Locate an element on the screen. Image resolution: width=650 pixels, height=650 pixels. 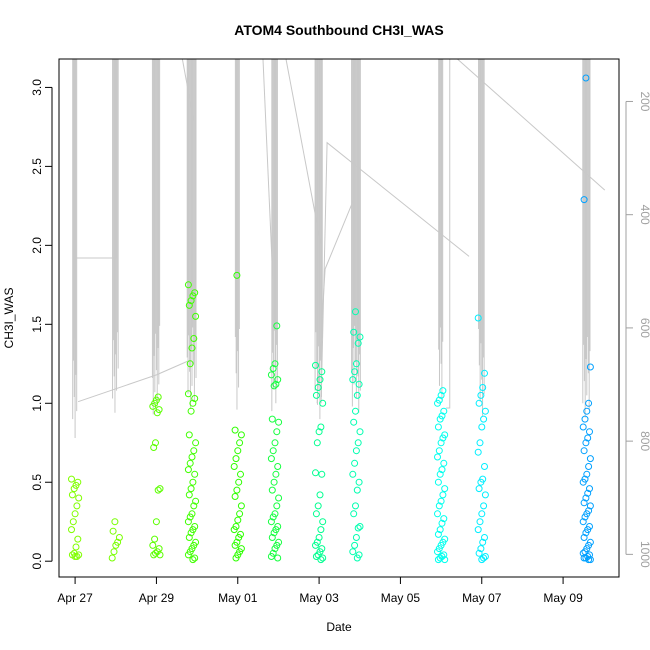
x-tick-label: May 03 is located at coordinates (319, 598).